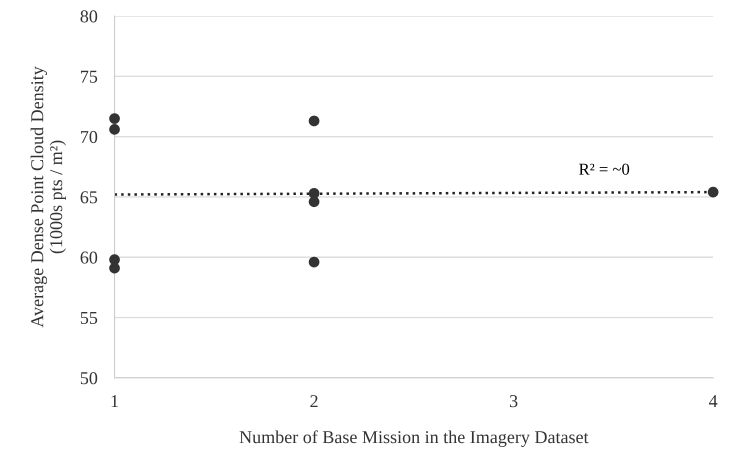  Describe the element at coordinates (89, 76) in the screenshot. I see `y-tick-label: 75` at that location.